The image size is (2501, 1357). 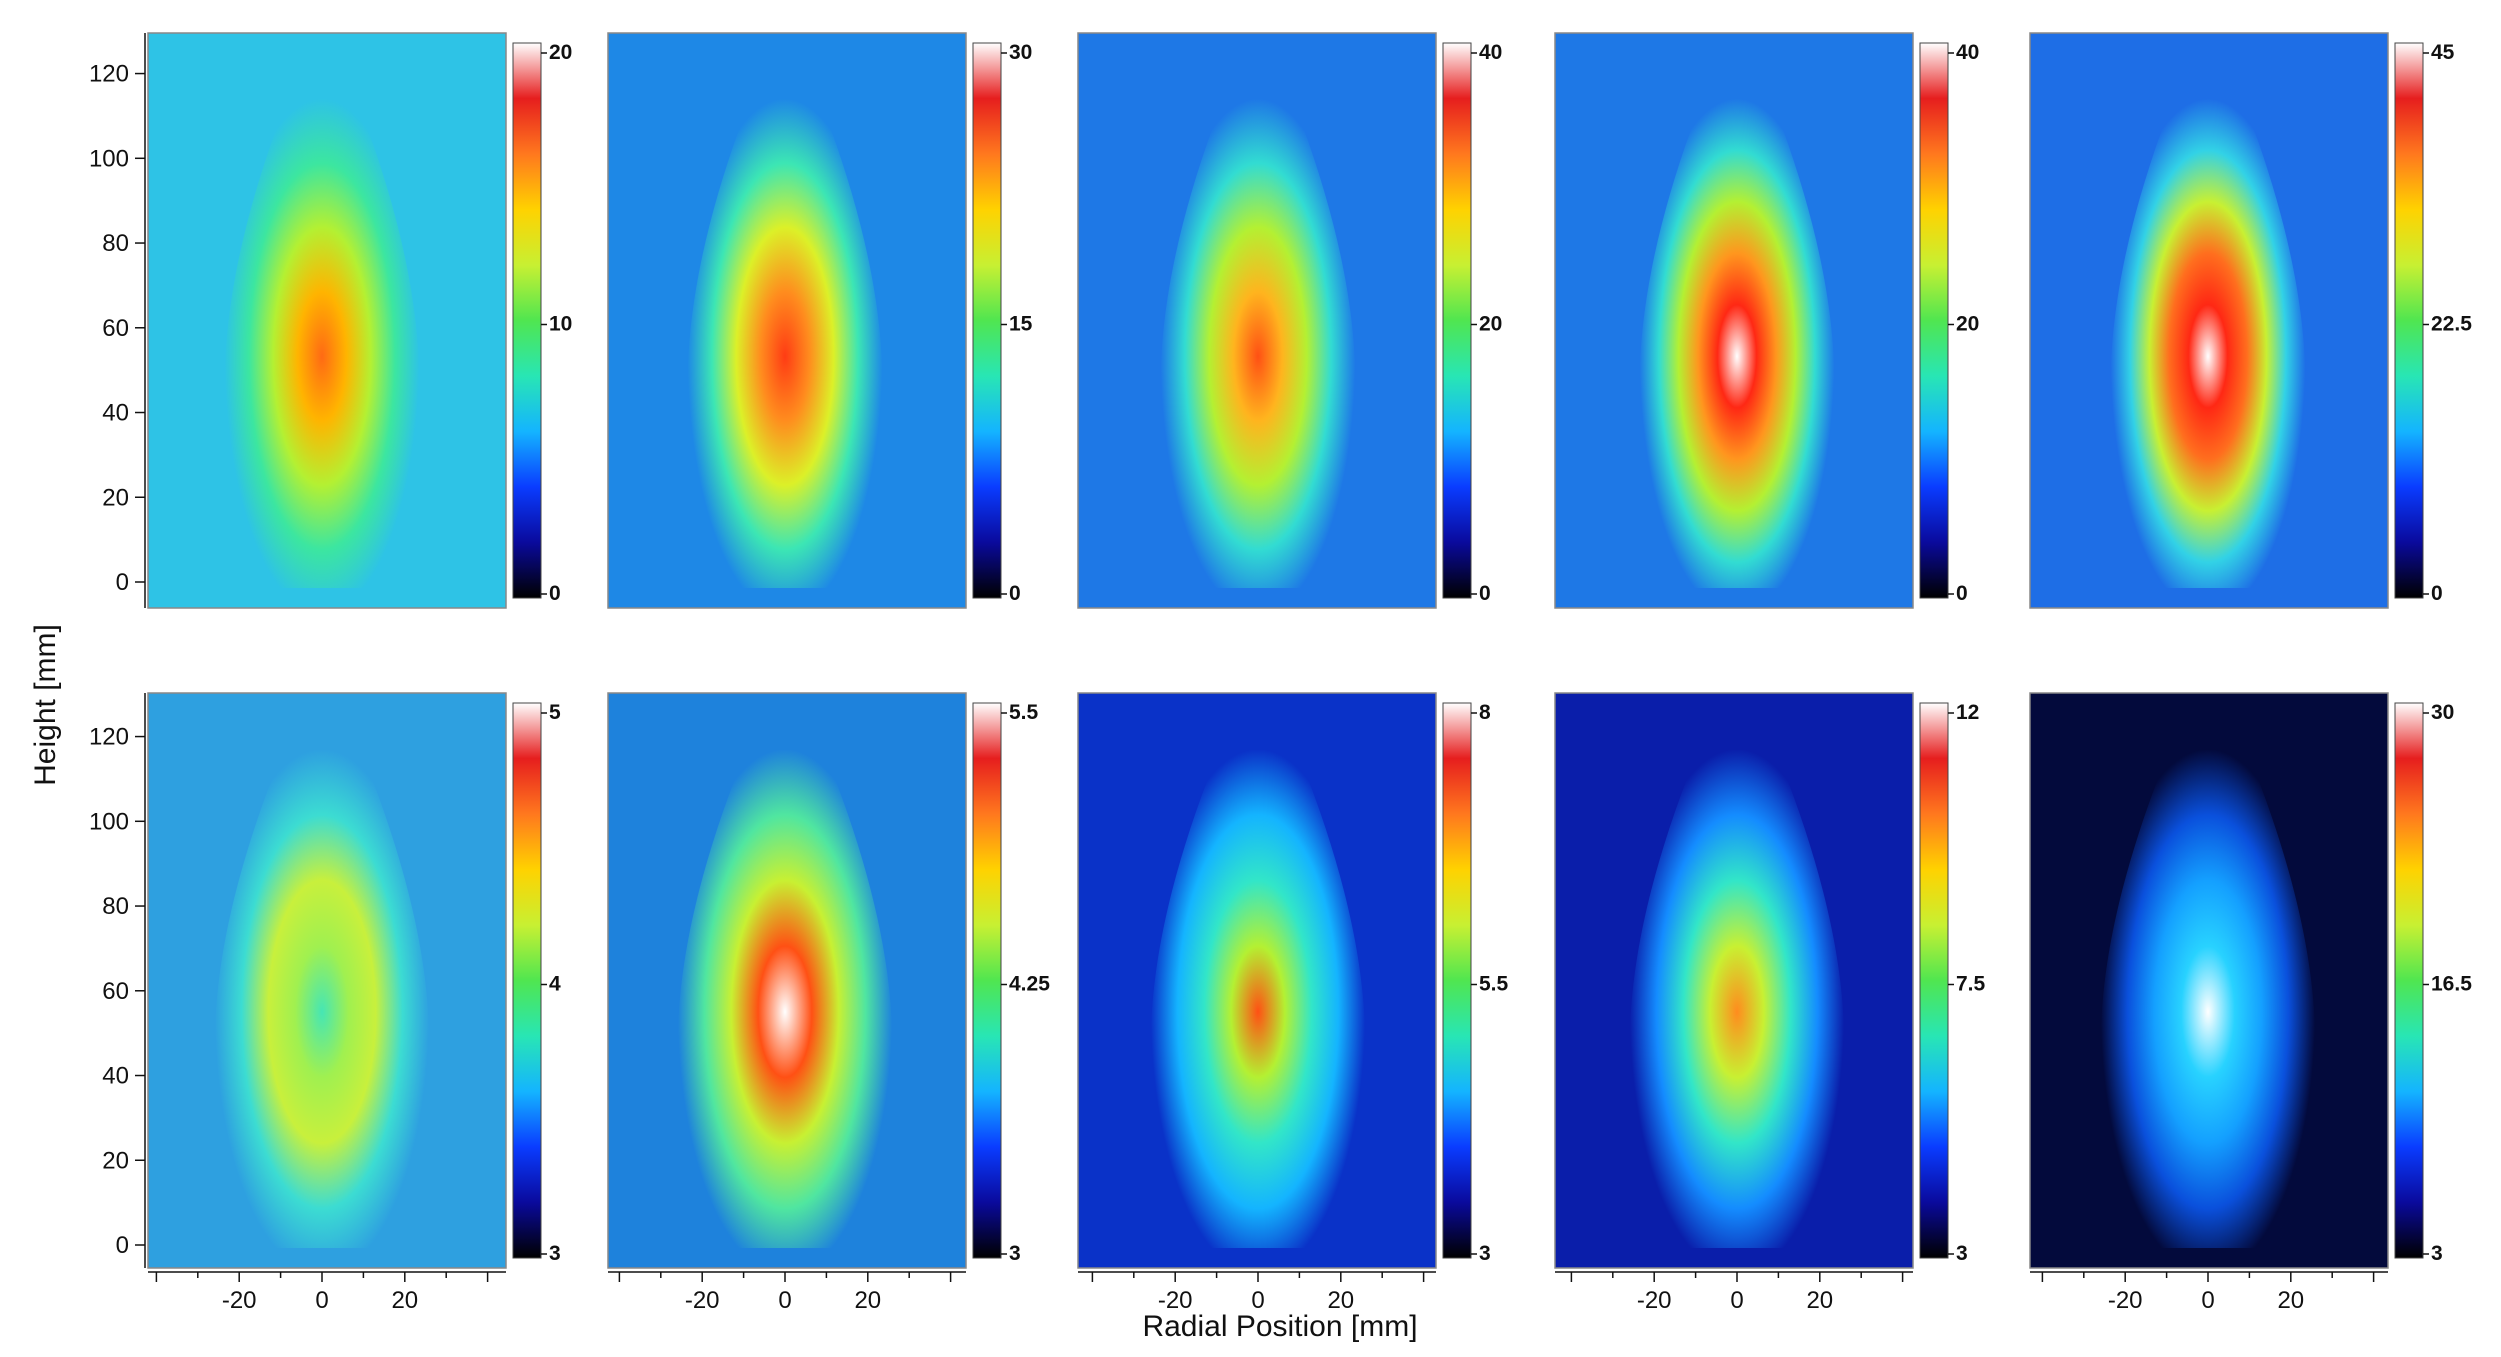 I want to click on colorbar-tick-label: 8, so click(x=1485, y=712).